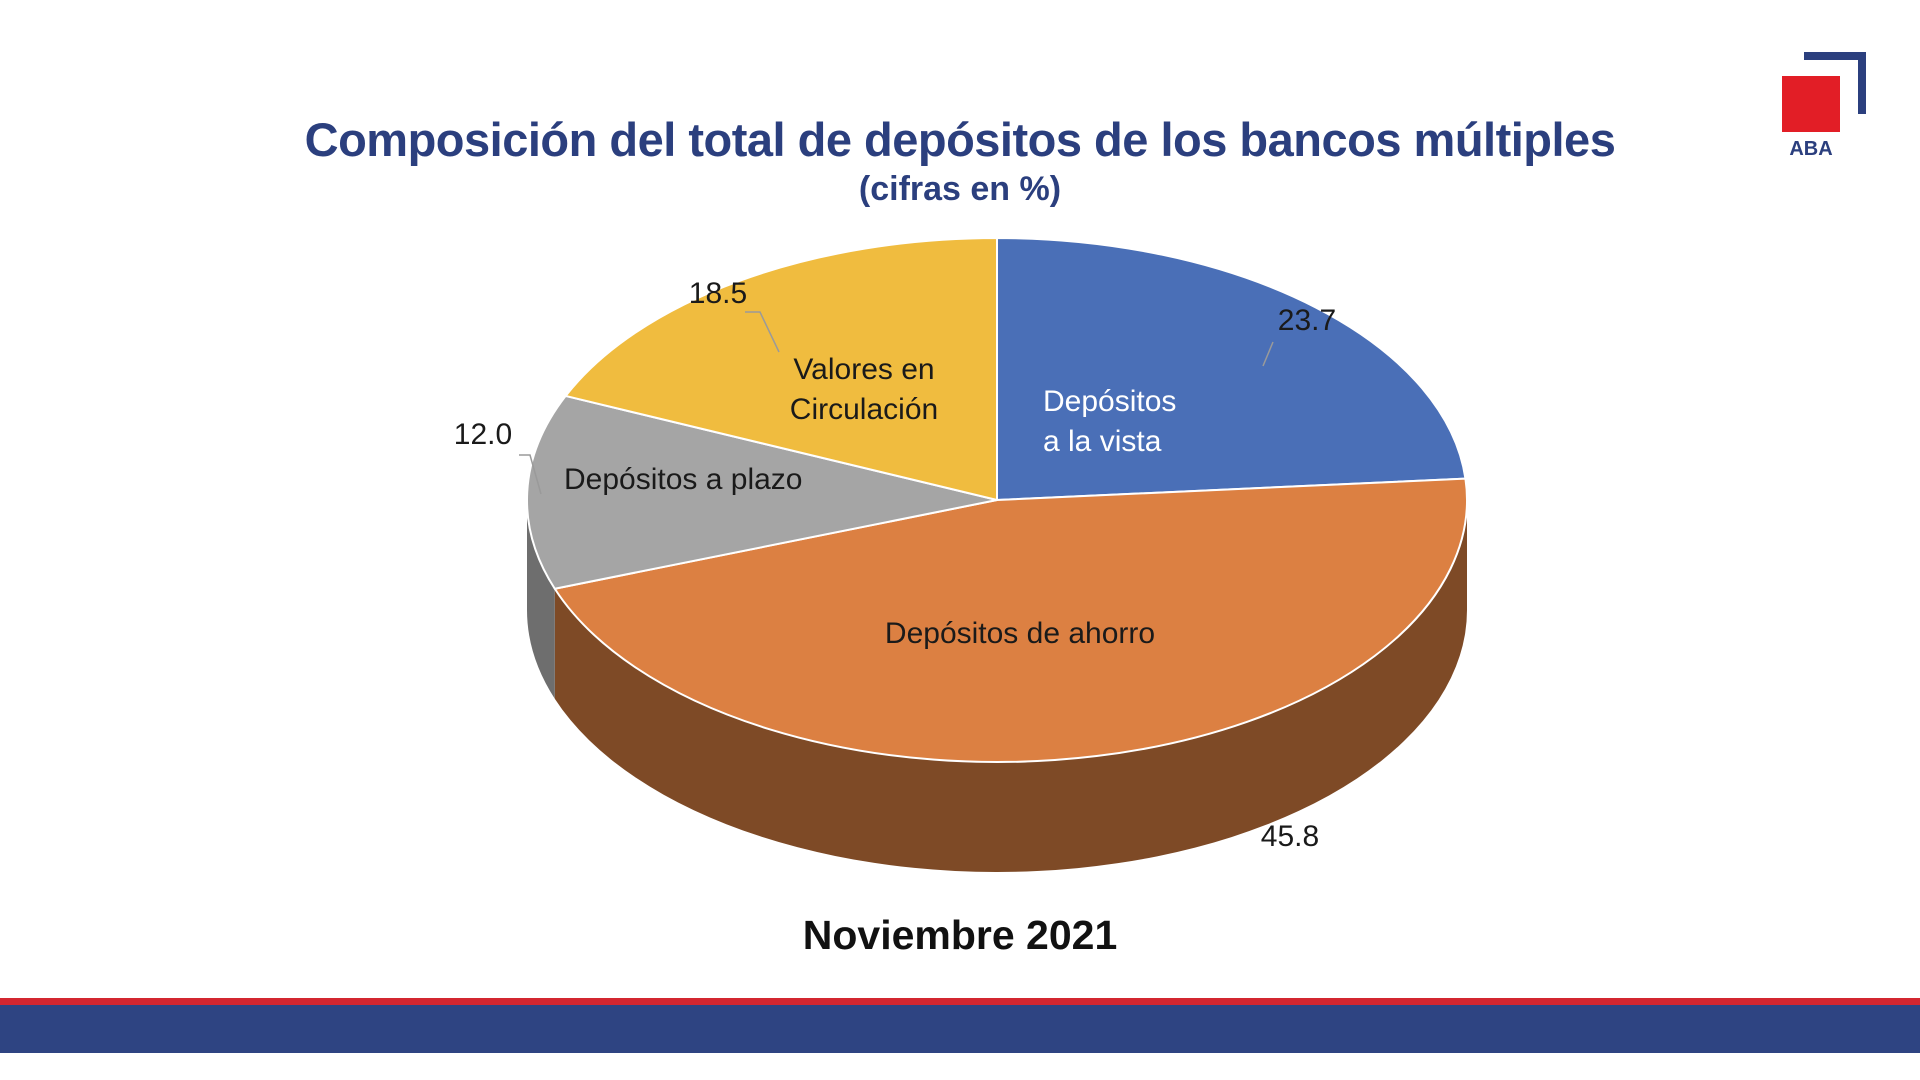 The height and width of the screenshot is (1080, 1920). I want to click on slice-depositos-de-ahorro, so click(1010, 620).